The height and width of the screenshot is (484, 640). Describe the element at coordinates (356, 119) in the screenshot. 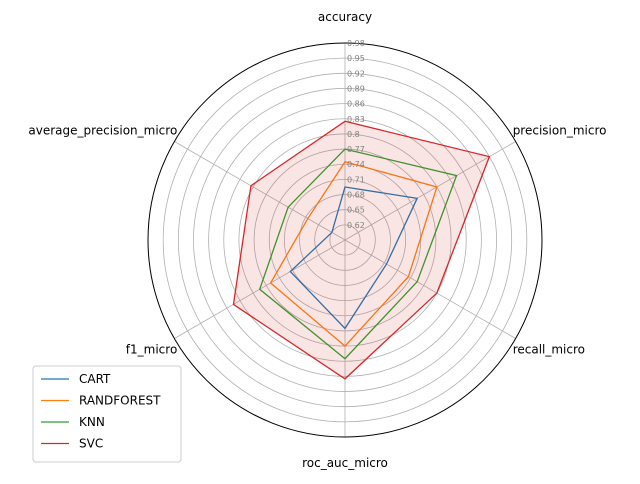

I see `radial-tick-label: 0.83` at that location.